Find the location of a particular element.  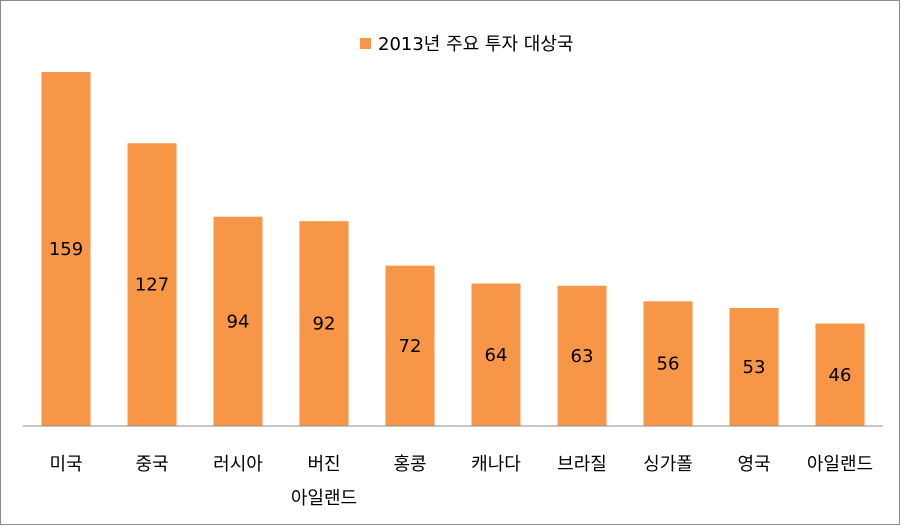

legend: 2013년 주요 투자 대상국 is located at coordinates (466, 44).